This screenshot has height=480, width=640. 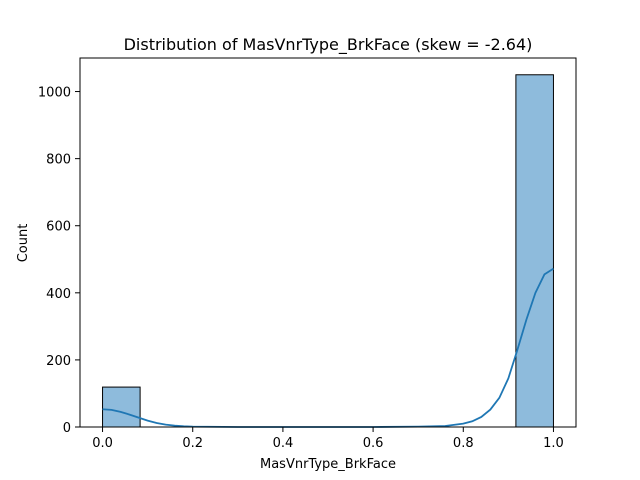 What do you see at coordinates (463, 443) in the screenshot?
I see `x-tick-label-4: 0.8` at bounding box center [463, 443].